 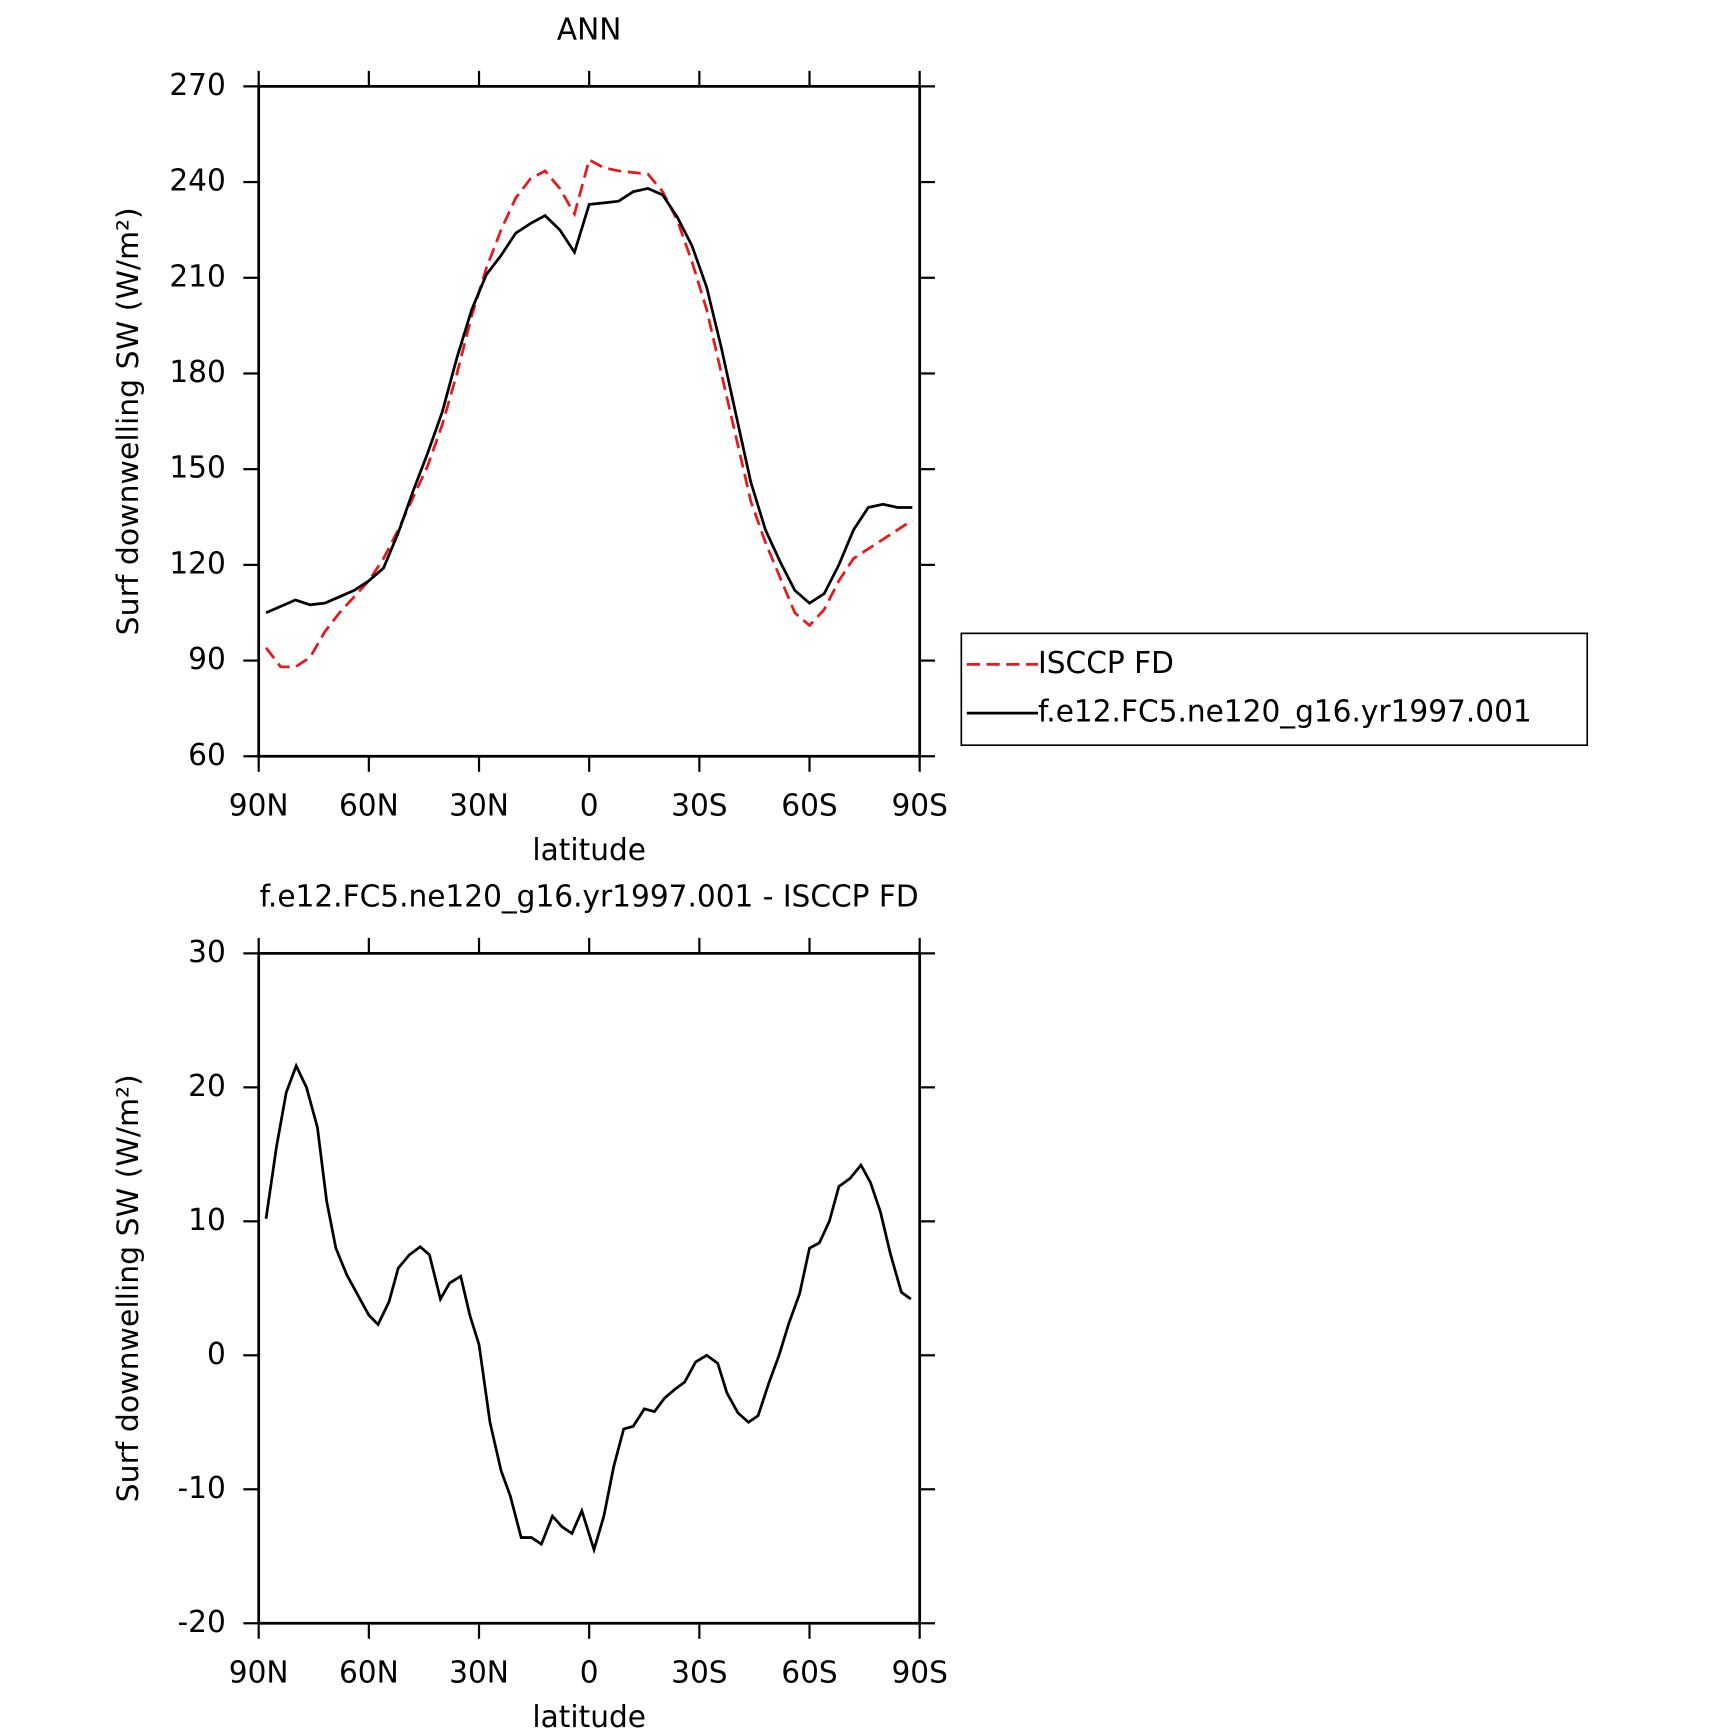 I want to click on y-tick-label: 10, so click(x=207, y=1220).